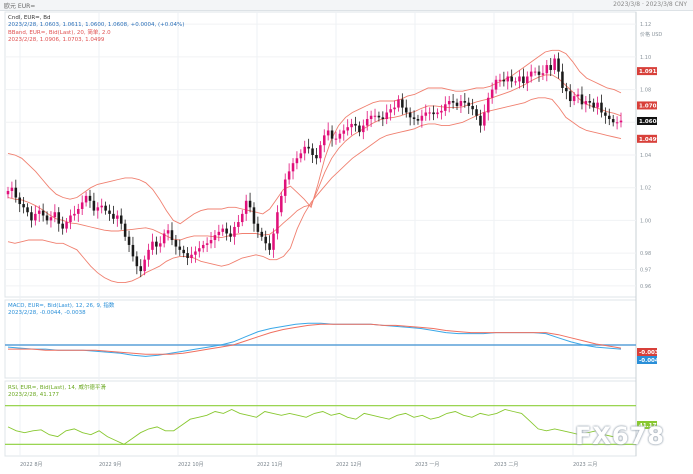  Describe the element at coordinates (314, 427) in the screenshot. I see `rsi-line` at that location.